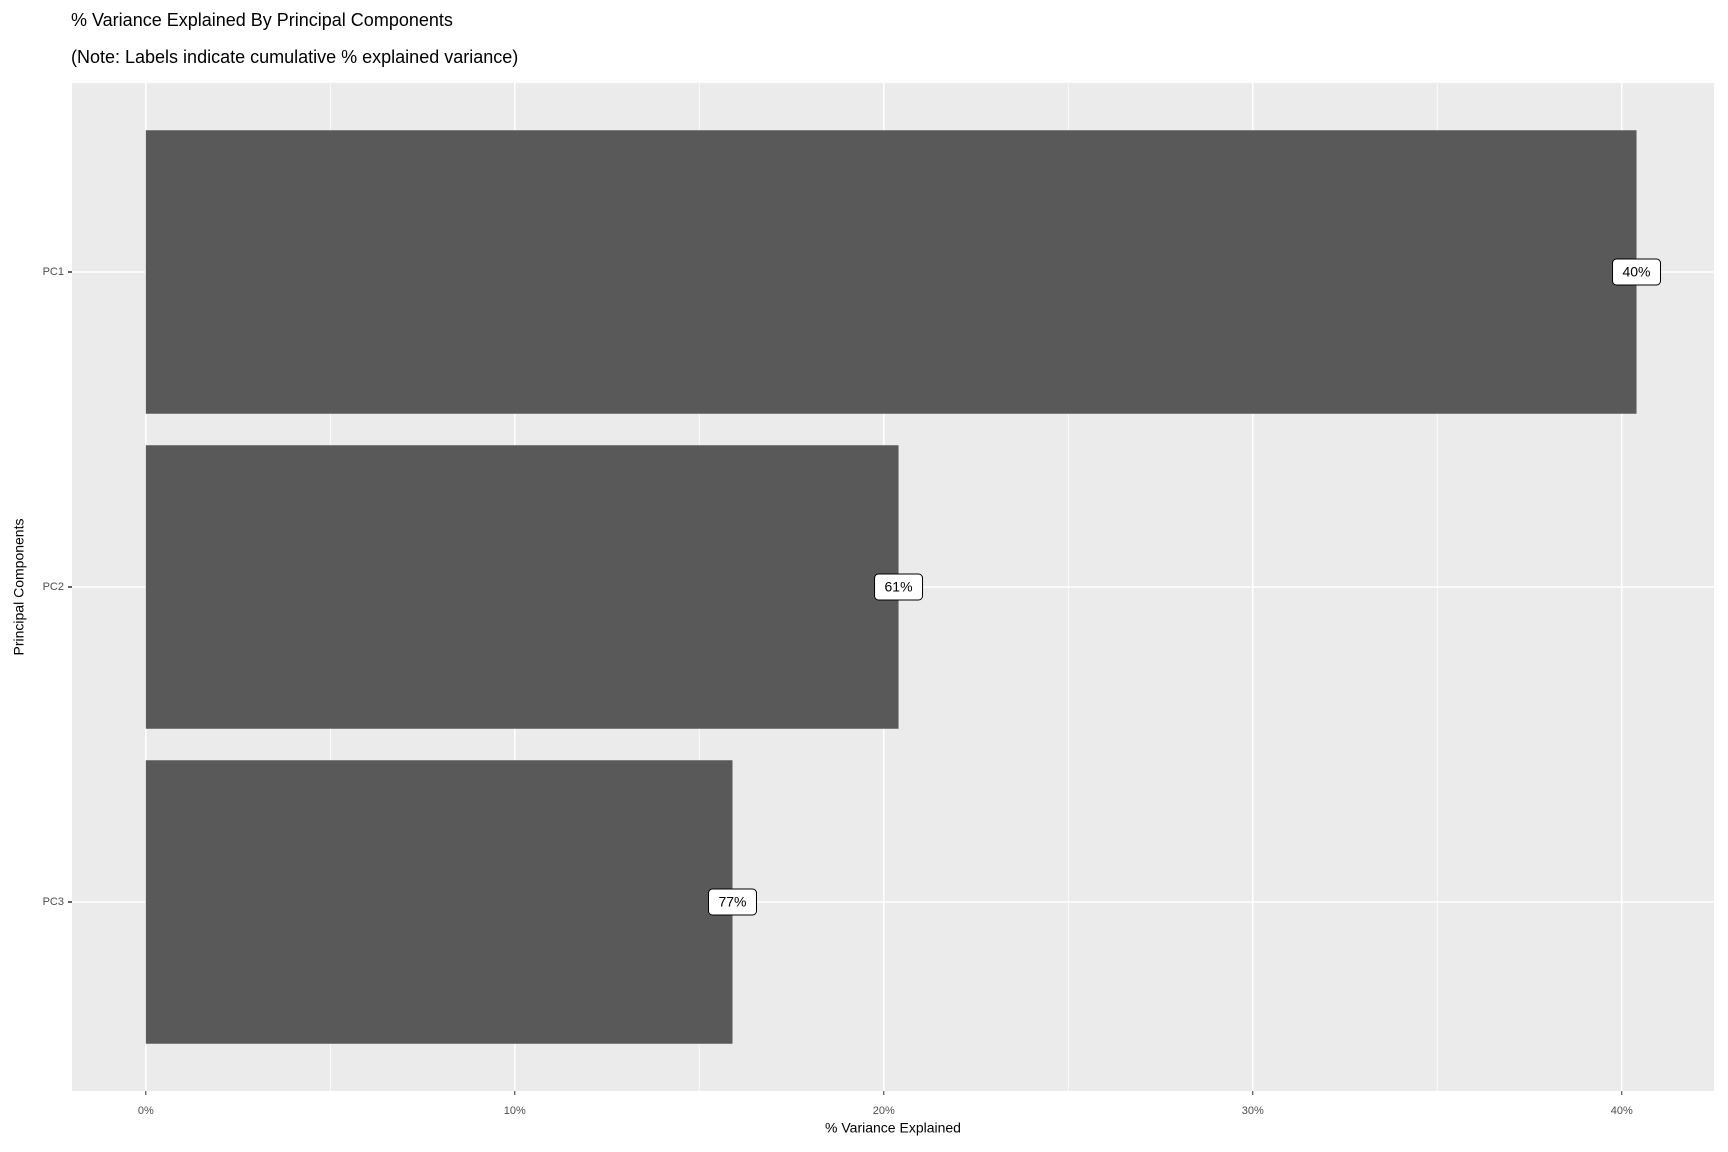 This screenshot has width=1728, height=1152. Describe the element at coordinates (1622, 1111) in the screenshot. I see `x-tick-label: 40%` at that location.